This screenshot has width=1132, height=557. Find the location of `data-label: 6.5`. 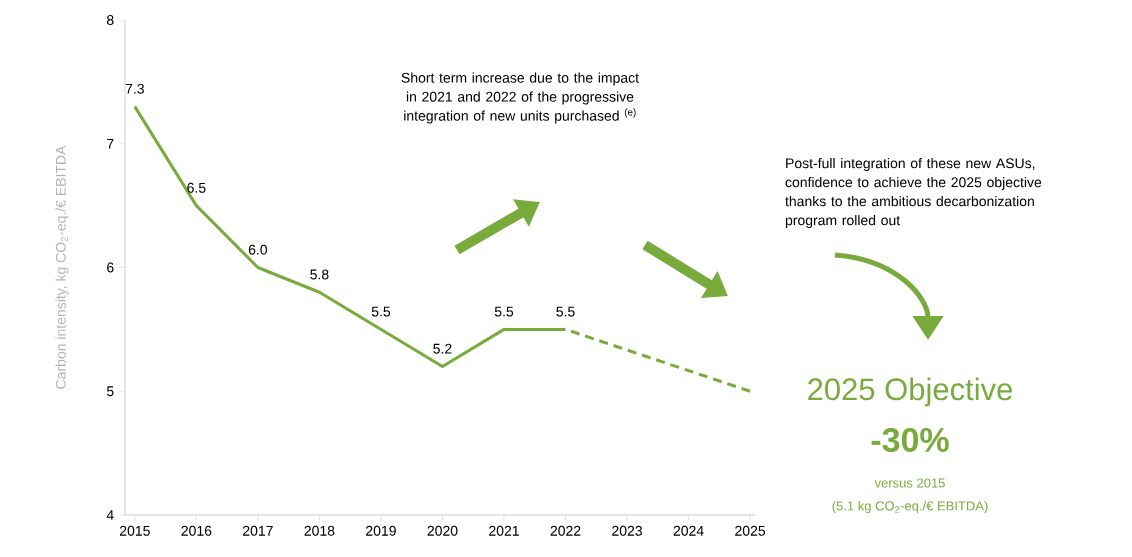

data-label: 6.5 is located at coordinates (196, 187).